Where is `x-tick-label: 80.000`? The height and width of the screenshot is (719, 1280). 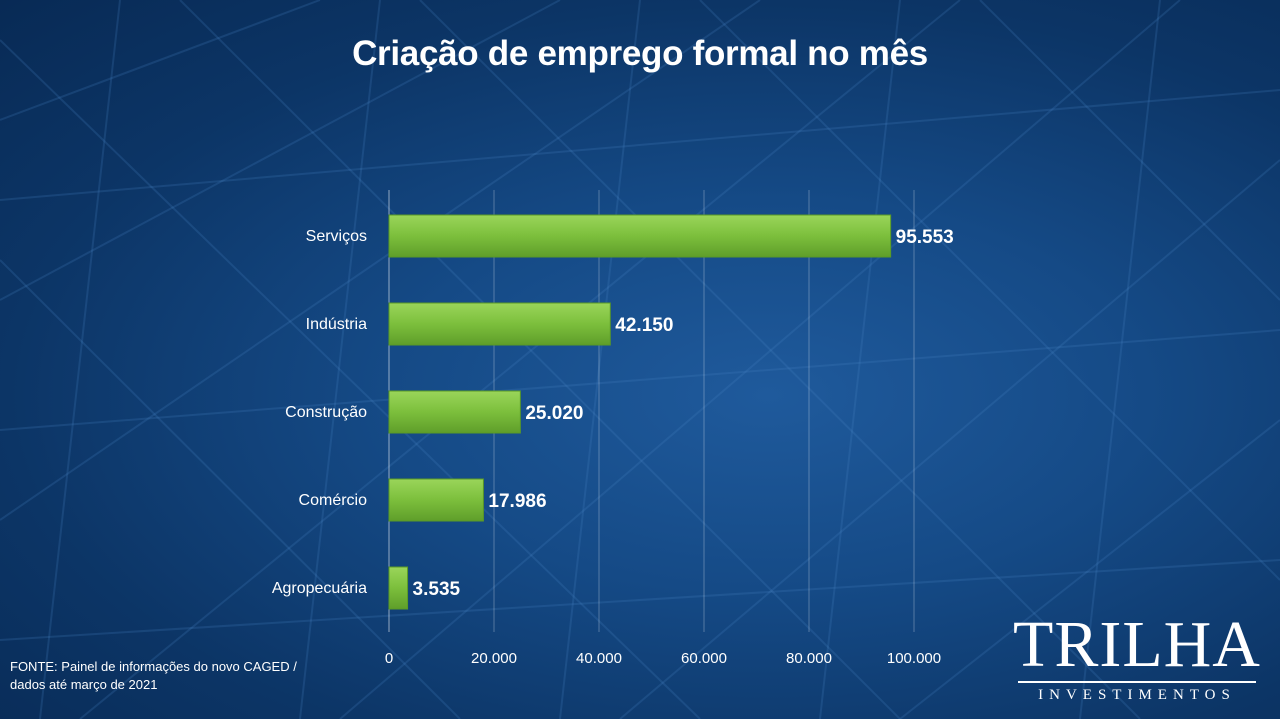
x-tick-label: 80.000 is located at coordinates (809, 658).